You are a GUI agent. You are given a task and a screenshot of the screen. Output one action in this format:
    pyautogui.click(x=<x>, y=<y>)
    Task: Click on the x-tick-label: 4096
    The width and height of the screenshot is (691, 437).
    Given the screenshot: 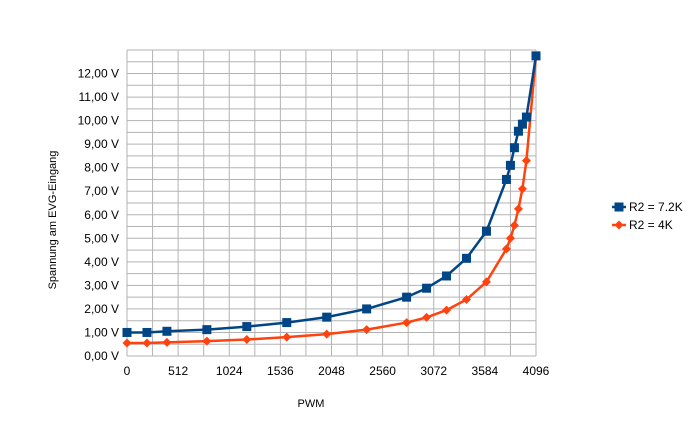 What is the action you would take?
    pyautogui.click(x=536, y=371)
    